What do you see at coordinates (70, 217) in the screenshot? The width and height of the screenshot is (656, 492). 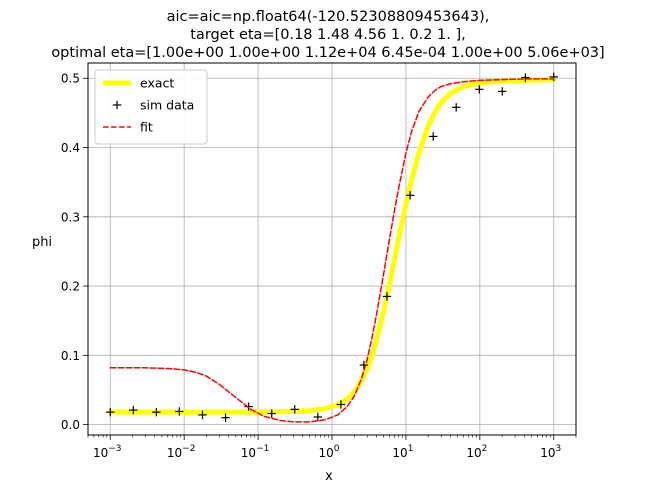 I see `y-tick-label: 0.3` at bounding box center [70, 217].